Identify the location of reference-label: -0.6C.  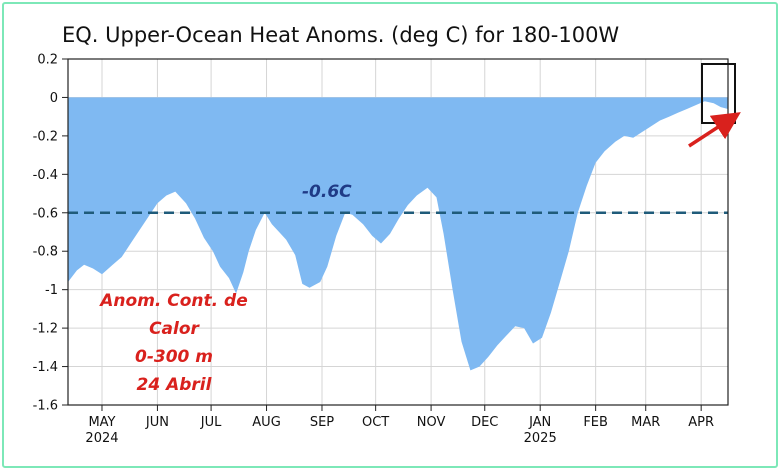
(327, 192).